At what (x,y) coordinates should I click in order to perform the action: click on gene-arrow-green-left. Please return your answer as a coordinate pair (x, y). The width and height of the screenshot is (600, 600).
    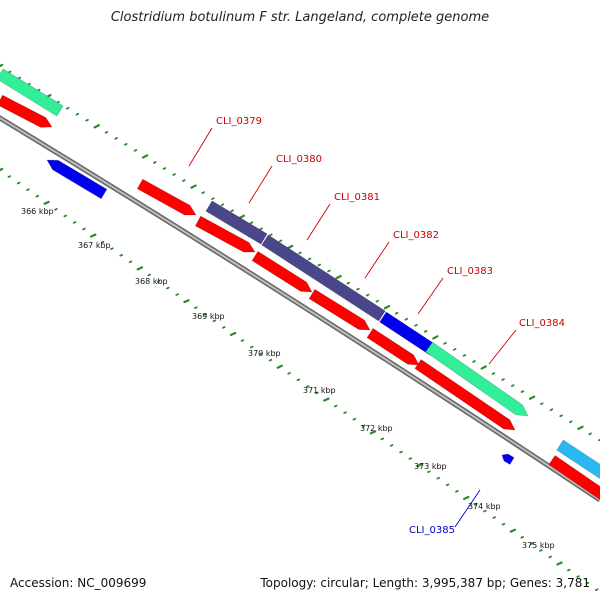
    Looking at the image, I should click on (32, 92).